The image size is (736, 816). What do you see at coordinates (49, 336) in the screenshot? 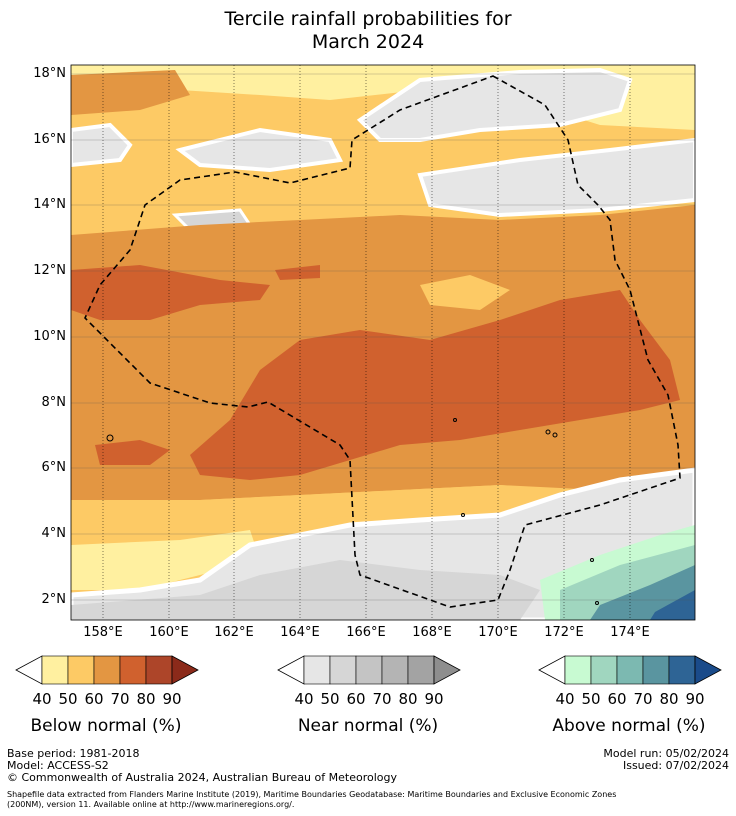
I see `latitude-tick-label: 10°N` at bounding box center [49, 336].